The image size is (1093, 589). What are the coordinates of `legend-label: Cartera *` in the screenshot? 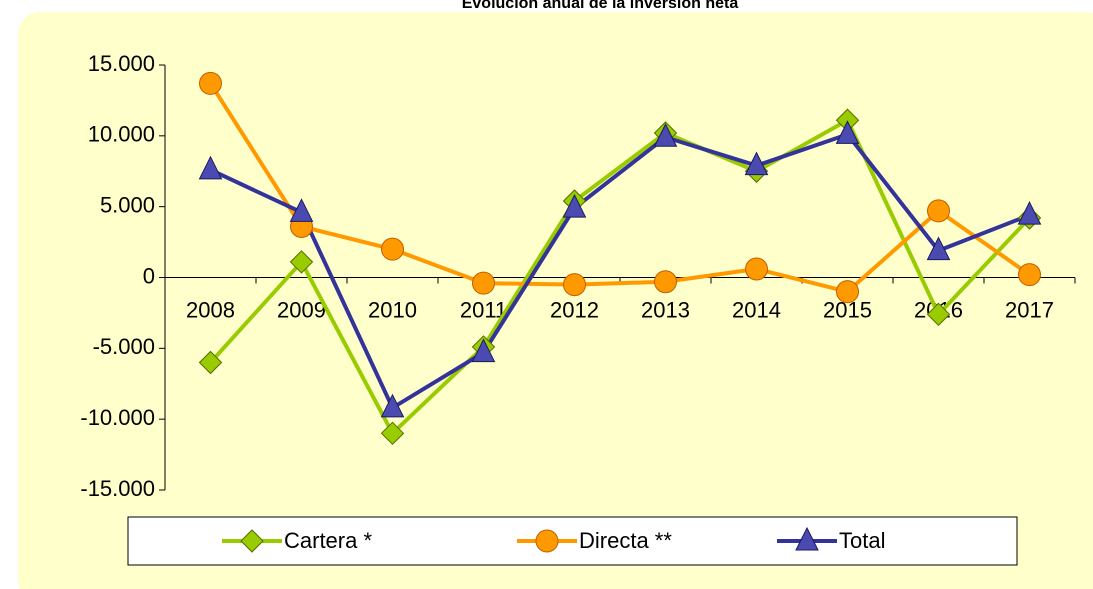 It's located at (328, 540).